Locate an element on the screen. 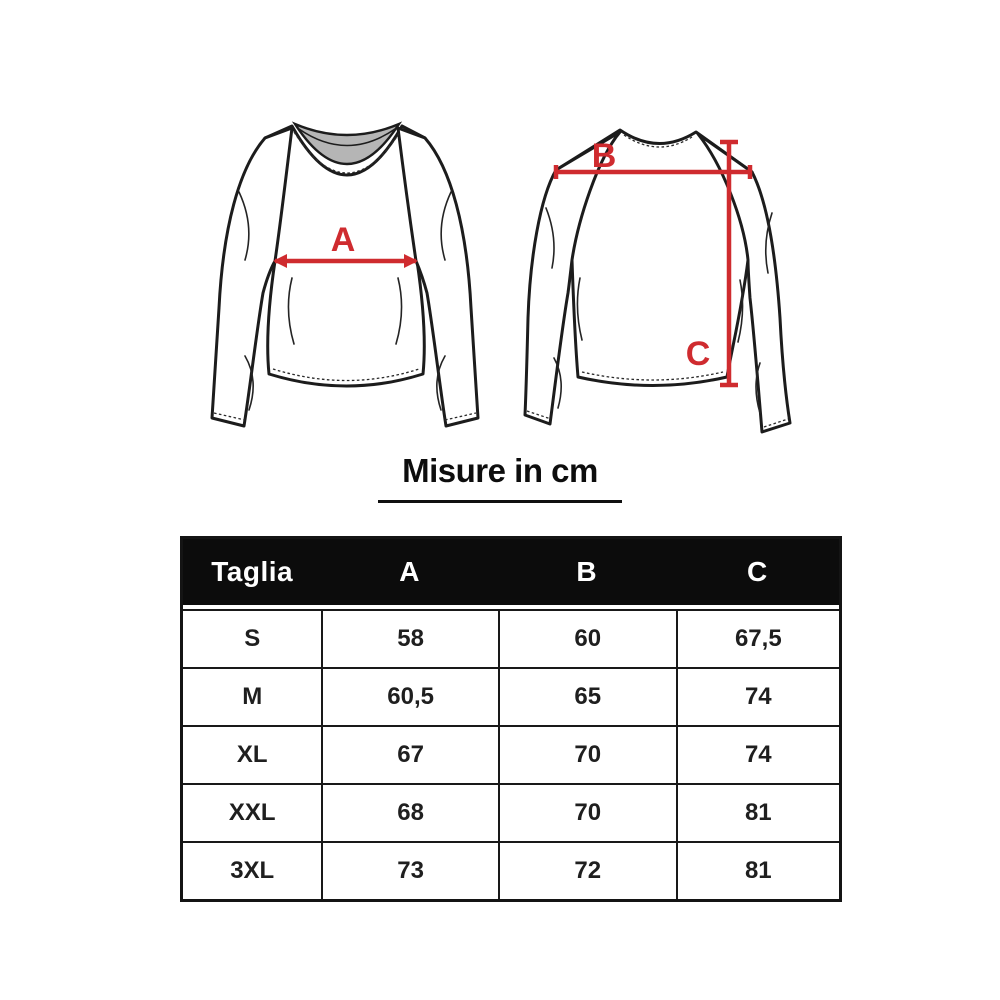 The height and width of the screenshot is (1000, 1000). front-collar-inner is located at coordinates (347, 143).